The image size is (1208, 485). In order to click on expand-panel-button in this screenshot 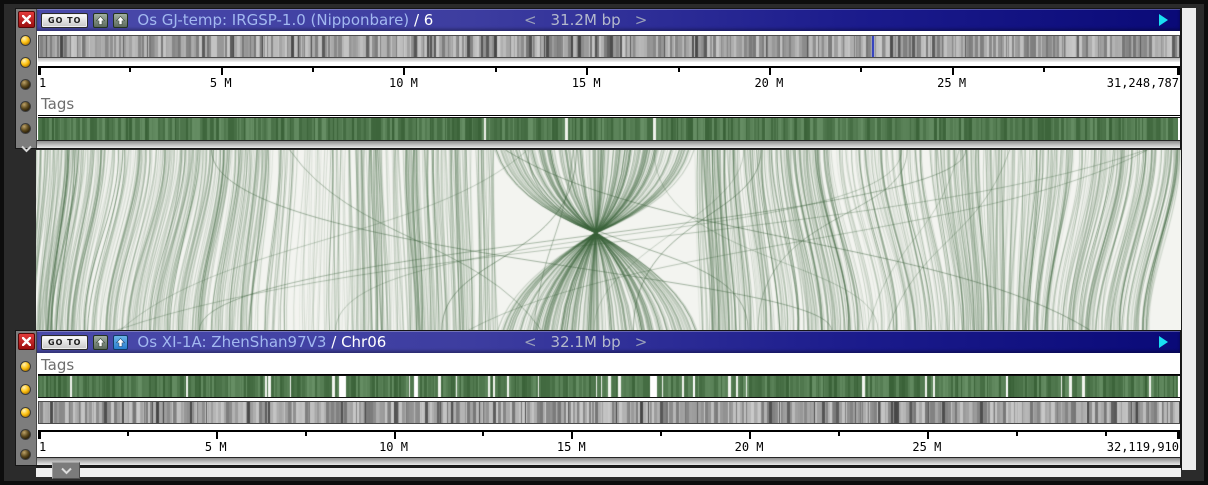, I will do `click(66, 470)`.